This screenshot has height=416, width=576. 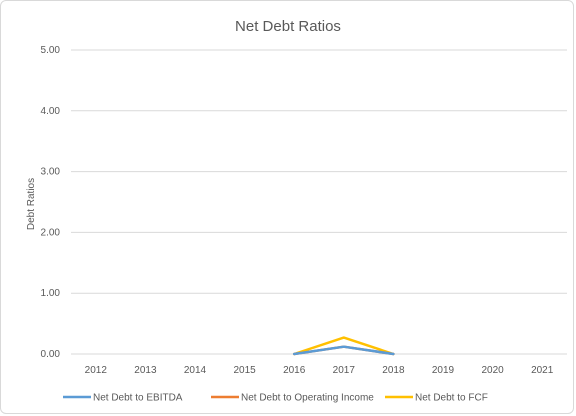 I want to click on y-tick-label: 1.00, so click(x=51, y=293).